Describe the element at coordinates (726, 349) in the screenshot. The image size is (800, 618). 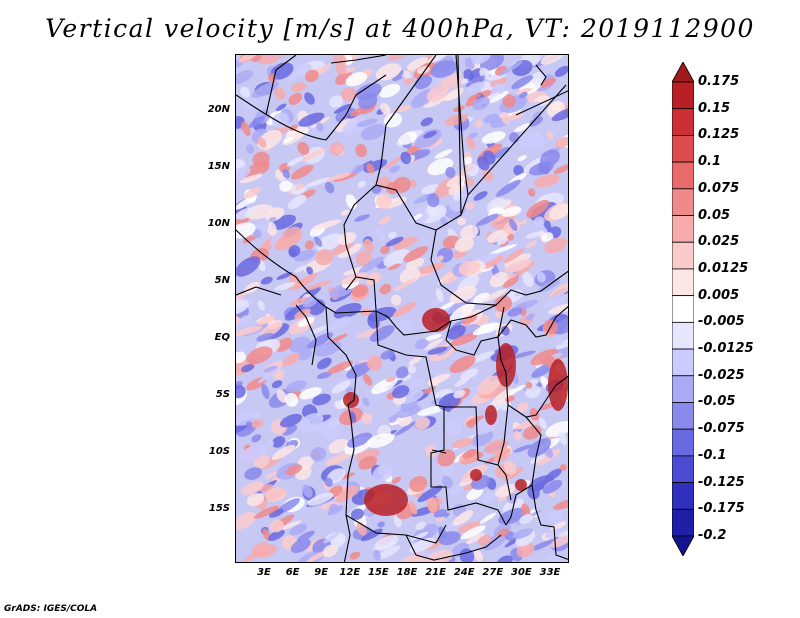
I see `colorbar-label: -0.0125` at that location.